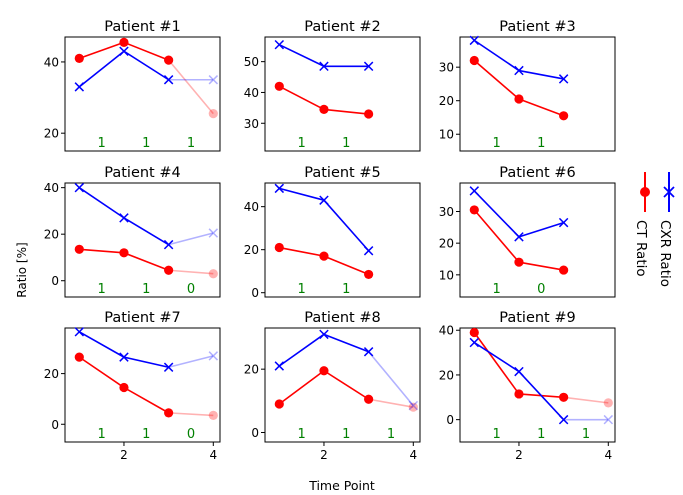  What do you see at coordinates (446, 135) in the screenshot?
I see `y-tick-label: 10` at bounding box center [446, 135].